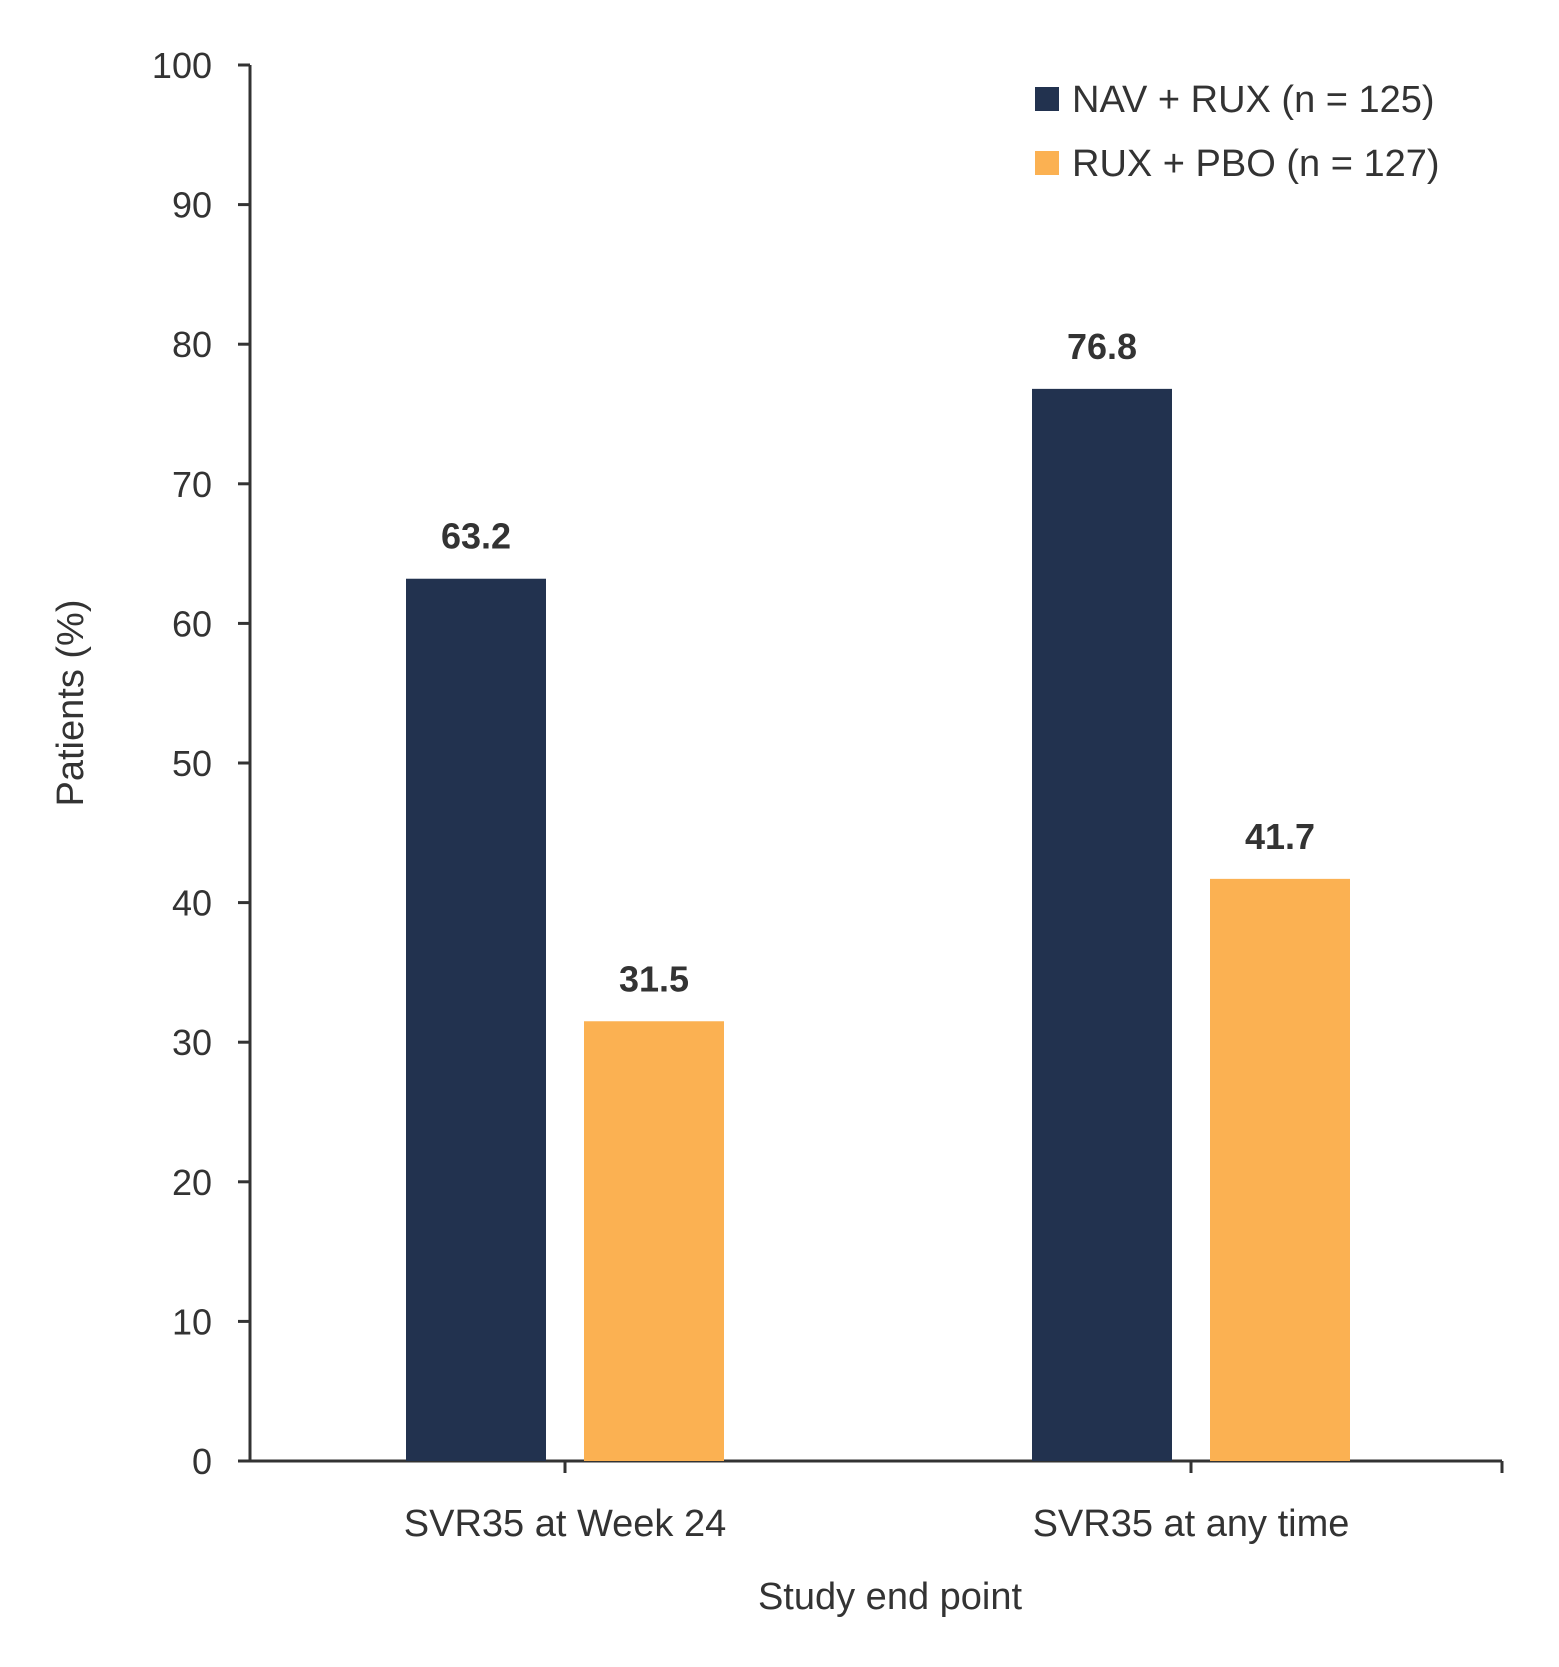 This screenshot has width=1559, height=1667. Describe the element at coordinates (192, 763) in the screenshot. I see `y-tick-label: 50` at that location.